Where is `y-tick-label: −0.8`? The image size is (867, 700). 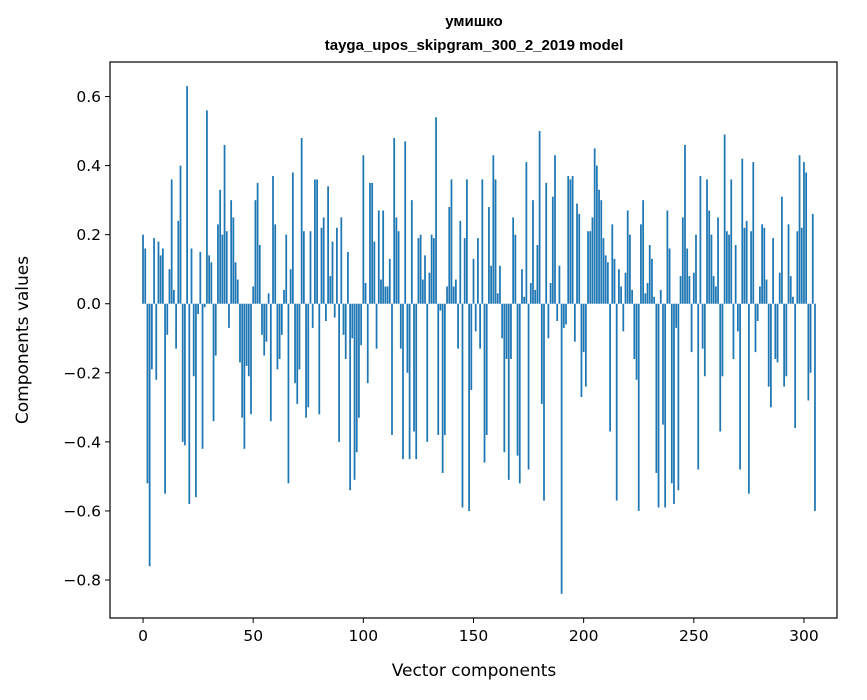 y-tick-label: −0.8 is located at coordinates (82, 581).